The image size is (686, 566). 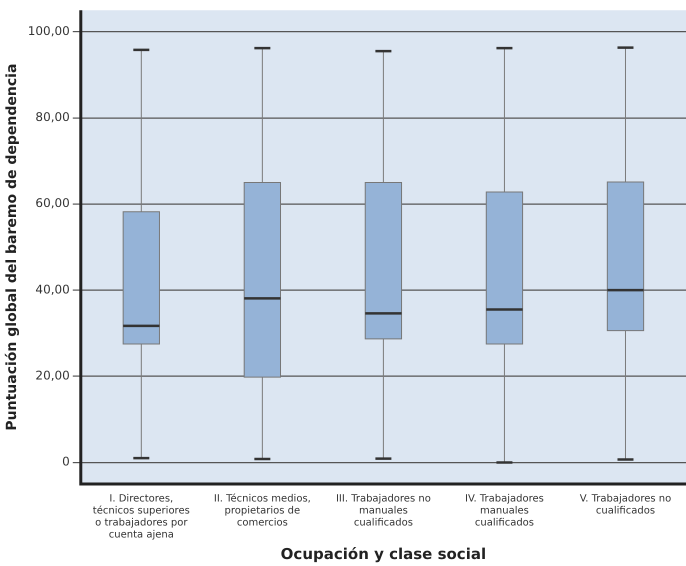 I want to click on x-tick-label: V. Trabajadores no cualificados, so click(x=626, y=505).